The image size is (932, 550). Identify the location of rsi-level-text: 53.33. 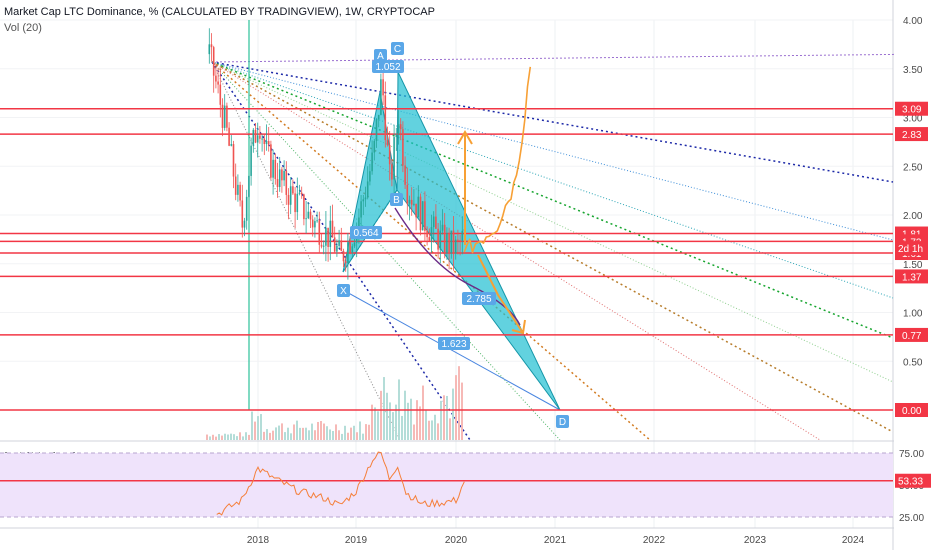
(910, 482).